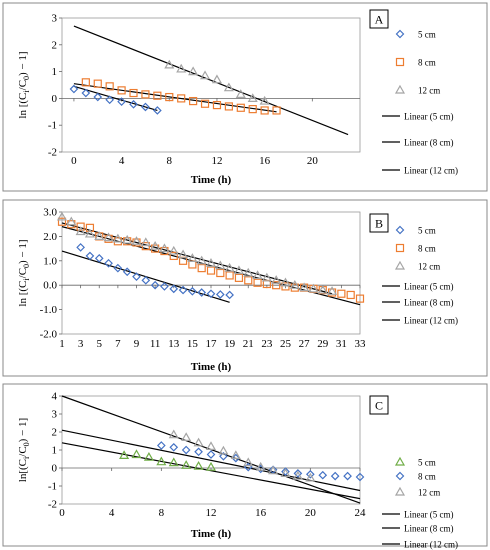  What do you see at coordinates (55, 397) in the screenshot?
I see `y-tick-label: 4` at bounding box center [55, 397].